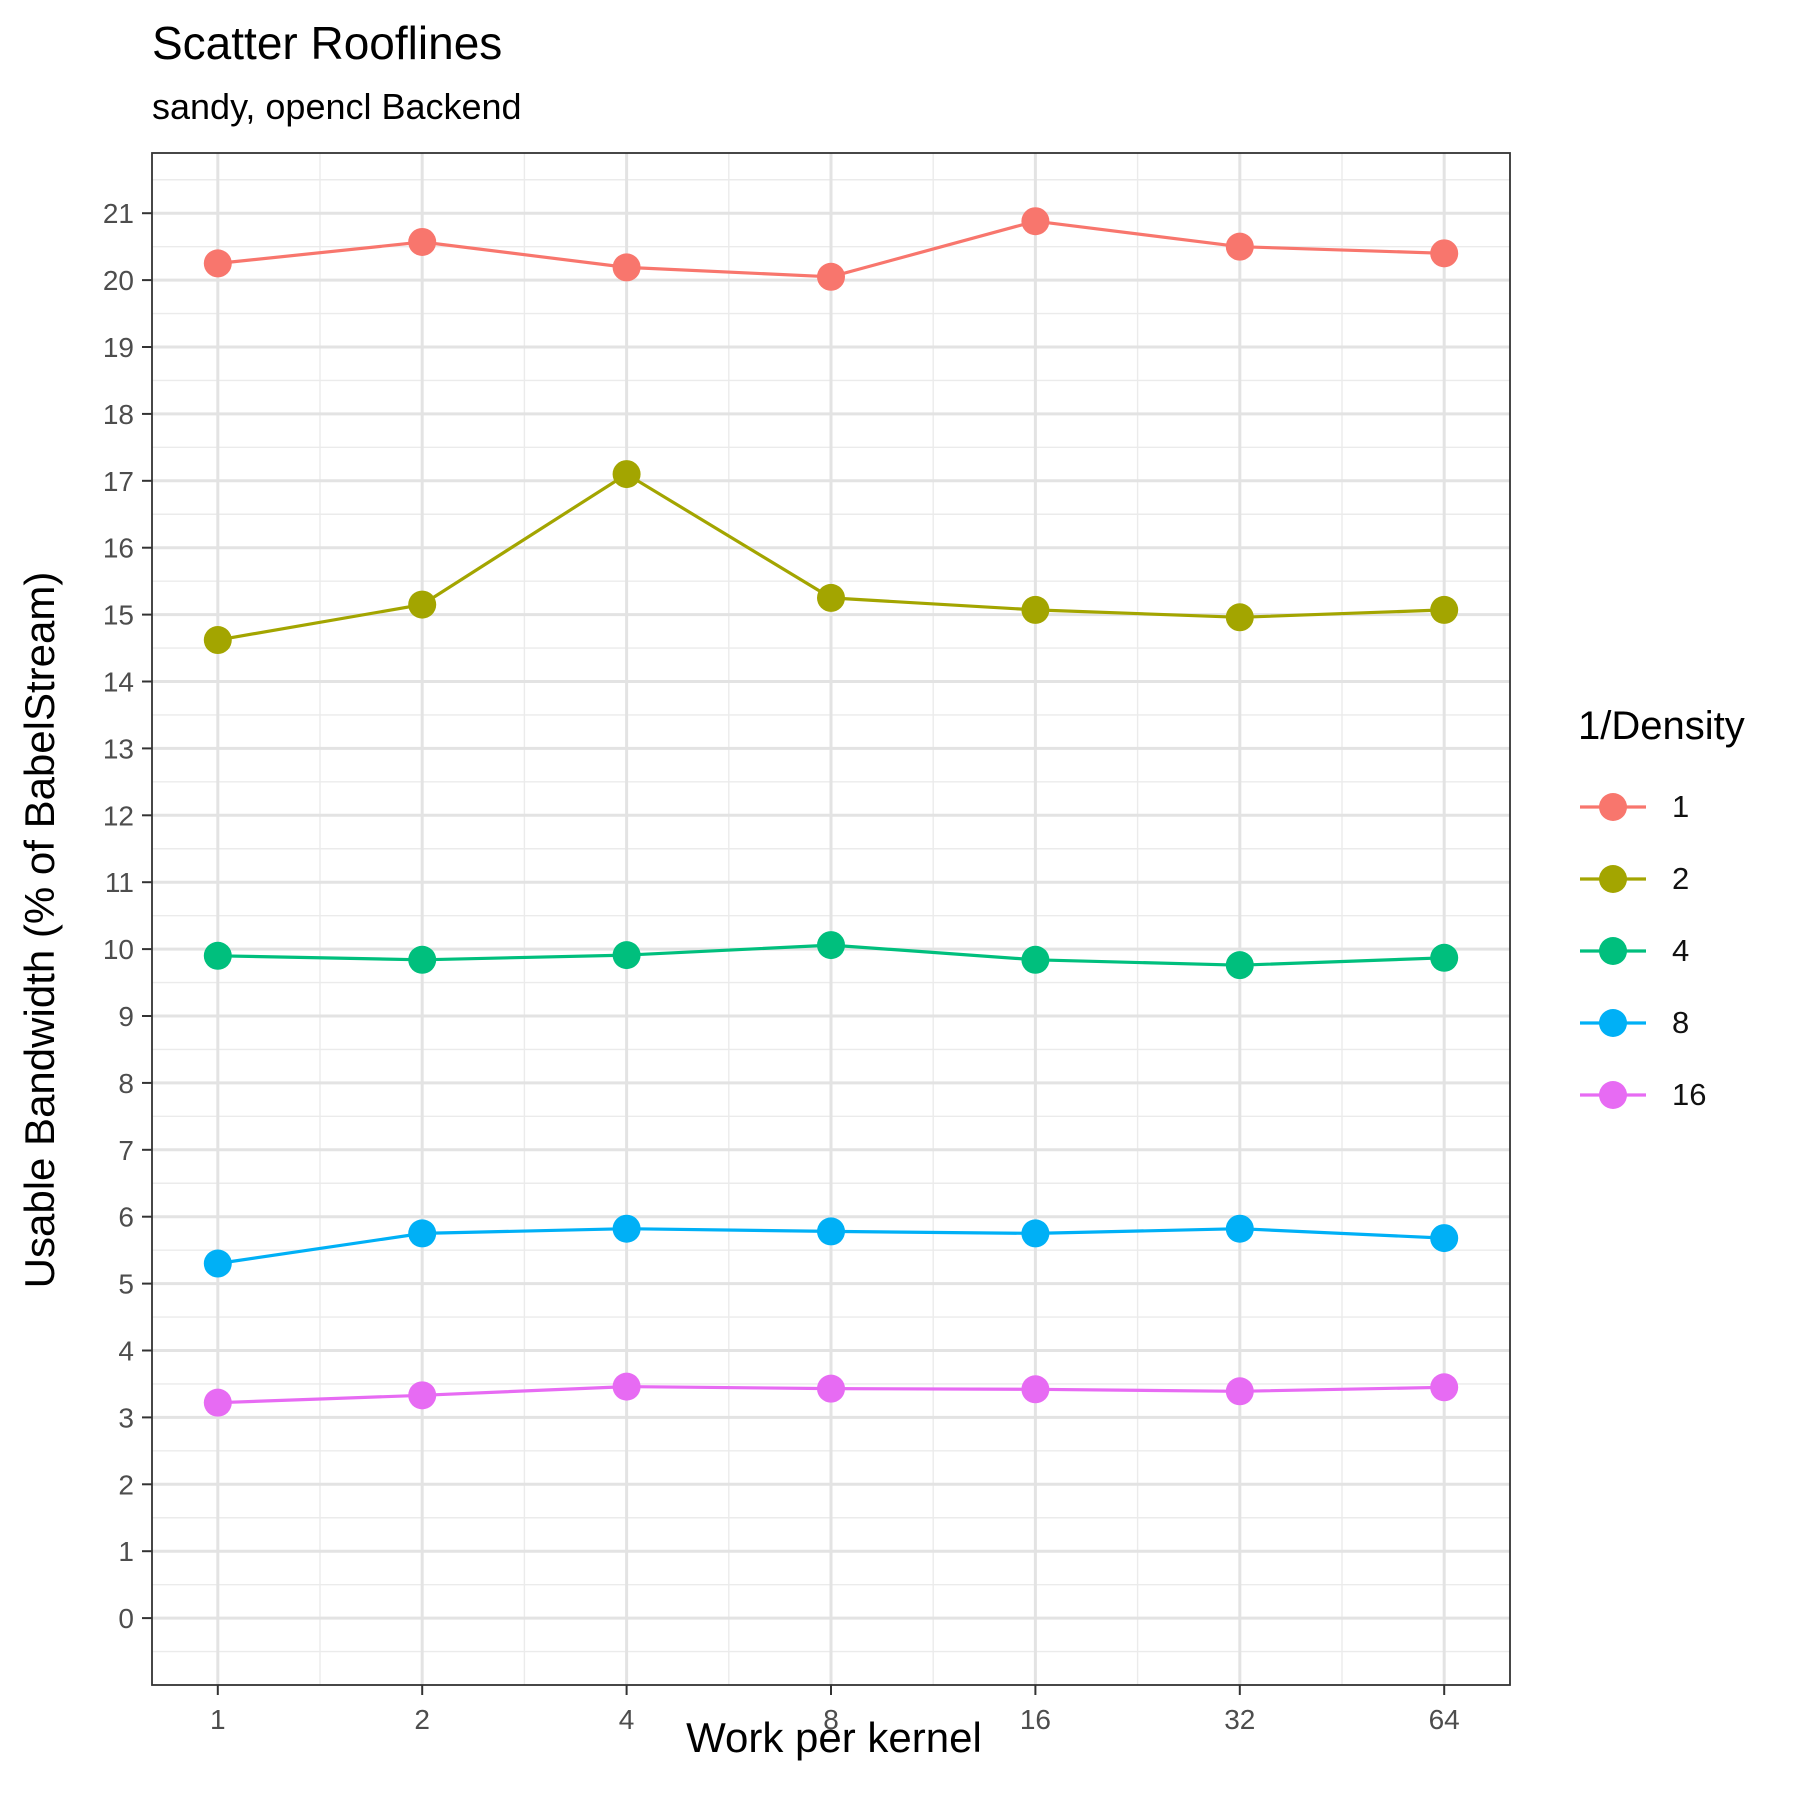  Describe the element at coordinates (118, 748) in the screenshot. I see `y-tick-label: 13` at that location.